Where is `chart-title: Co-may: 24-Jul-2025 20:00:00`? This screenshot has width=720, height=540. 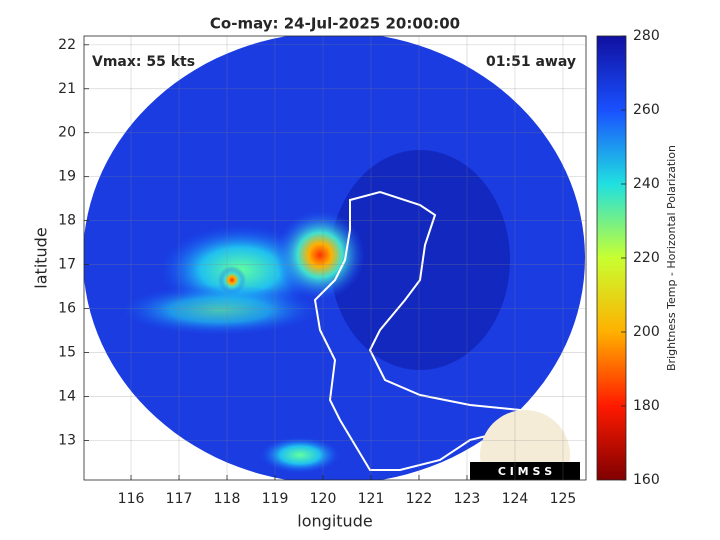
chart-title: Co-may: 24-Jul-2025 20:00:00 is located at coordinates (335, 24).